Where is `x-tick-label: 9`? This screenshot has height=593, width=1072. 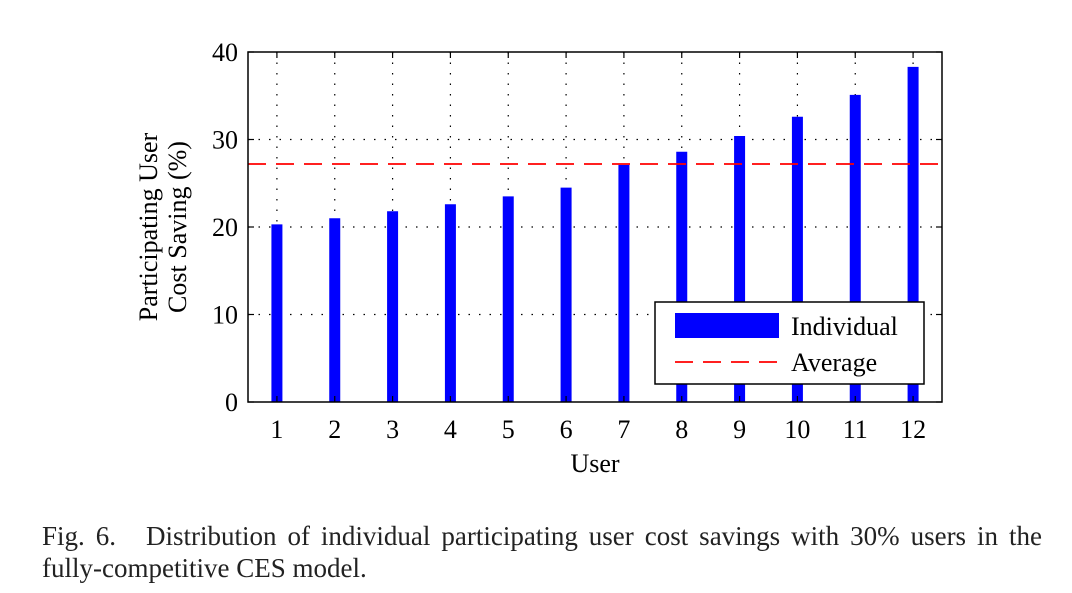
x-tick-label: 9 is located at coordinates (739, 429).